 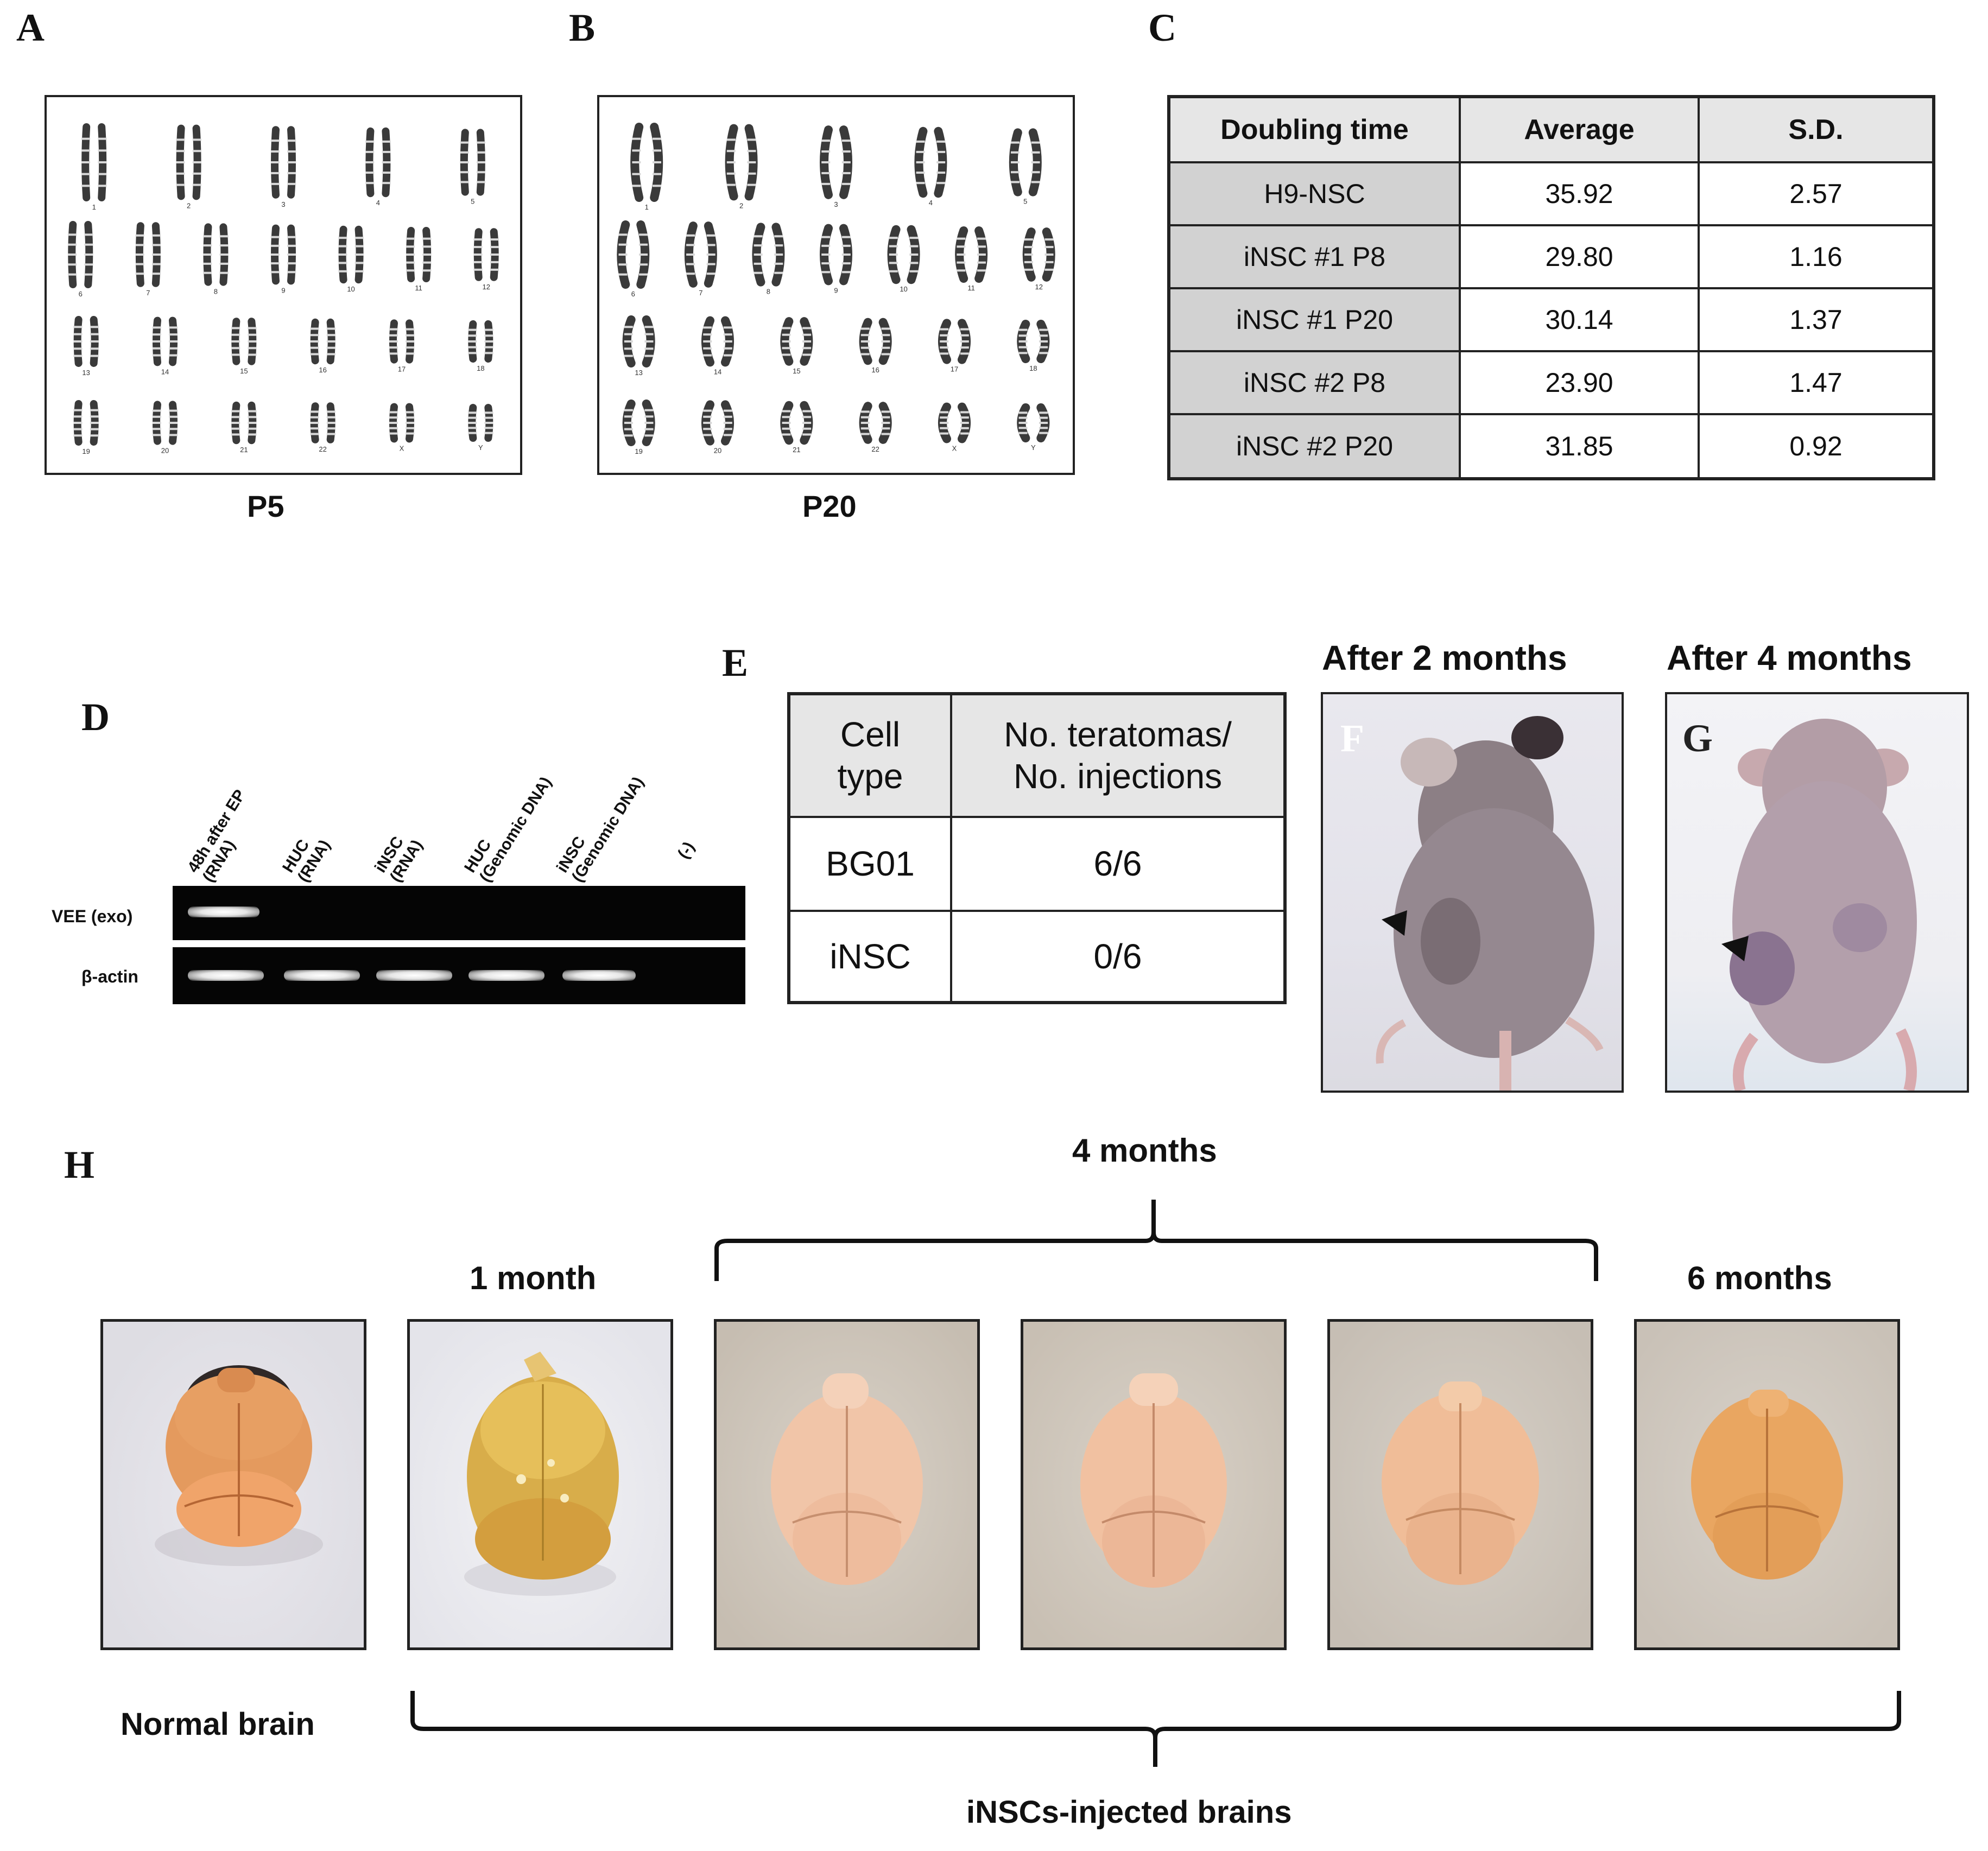 I want to click on label-injected-brains: iNSCs-injected brains, so click(x=1129, y=1812).